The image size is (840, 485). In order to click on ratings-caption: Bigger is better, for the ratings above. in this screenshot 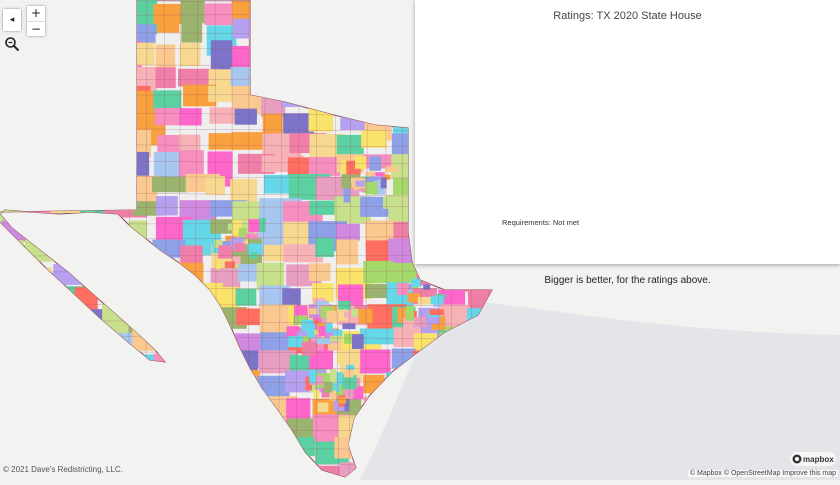, I will do `click(627, 280)`.